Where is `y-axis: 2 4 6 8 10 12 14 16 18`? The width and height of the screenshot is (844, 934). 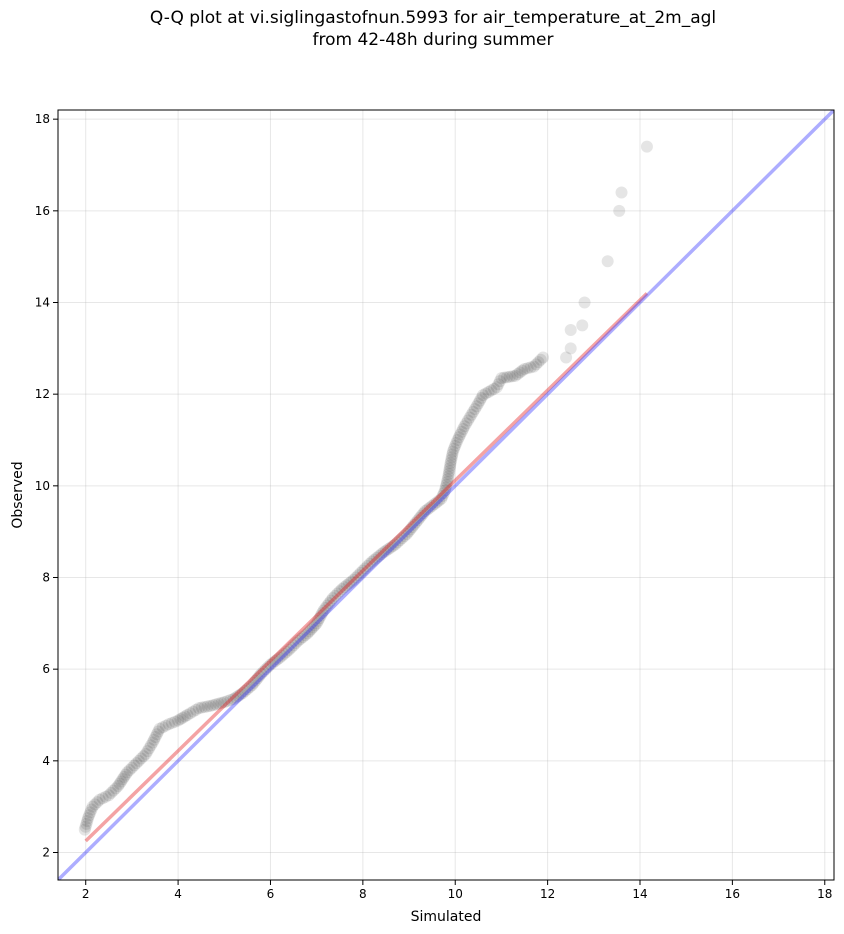 y-axis: 2 4 6 8 10 12 14 16 18 is located at coordinates (46, 486).